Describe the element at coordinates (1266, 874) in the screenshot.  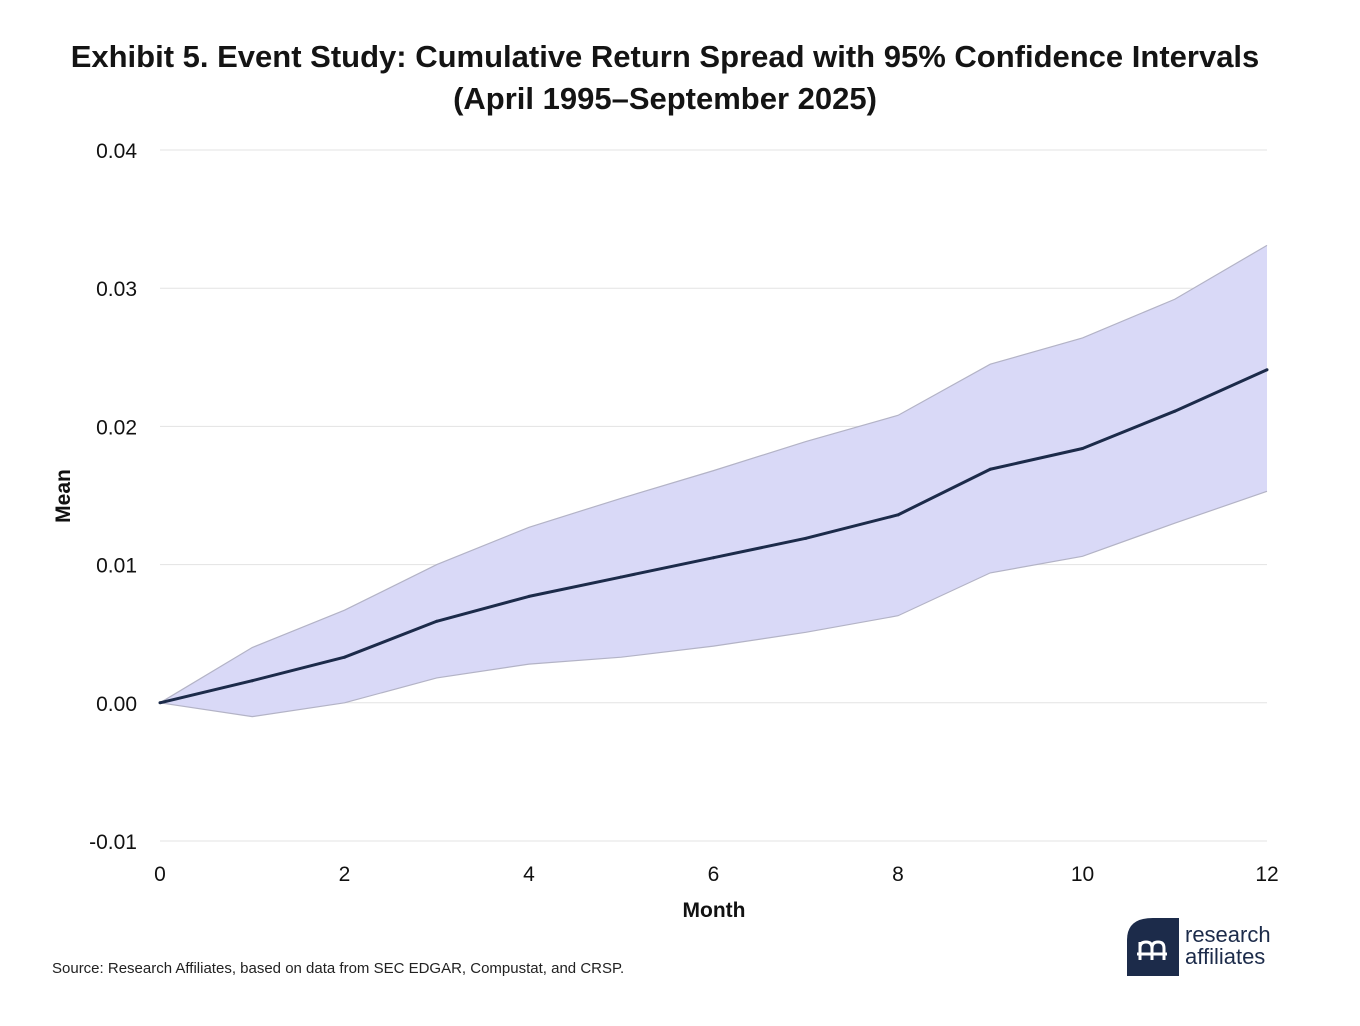
I see `x-tick-label-6: 12` at that location.